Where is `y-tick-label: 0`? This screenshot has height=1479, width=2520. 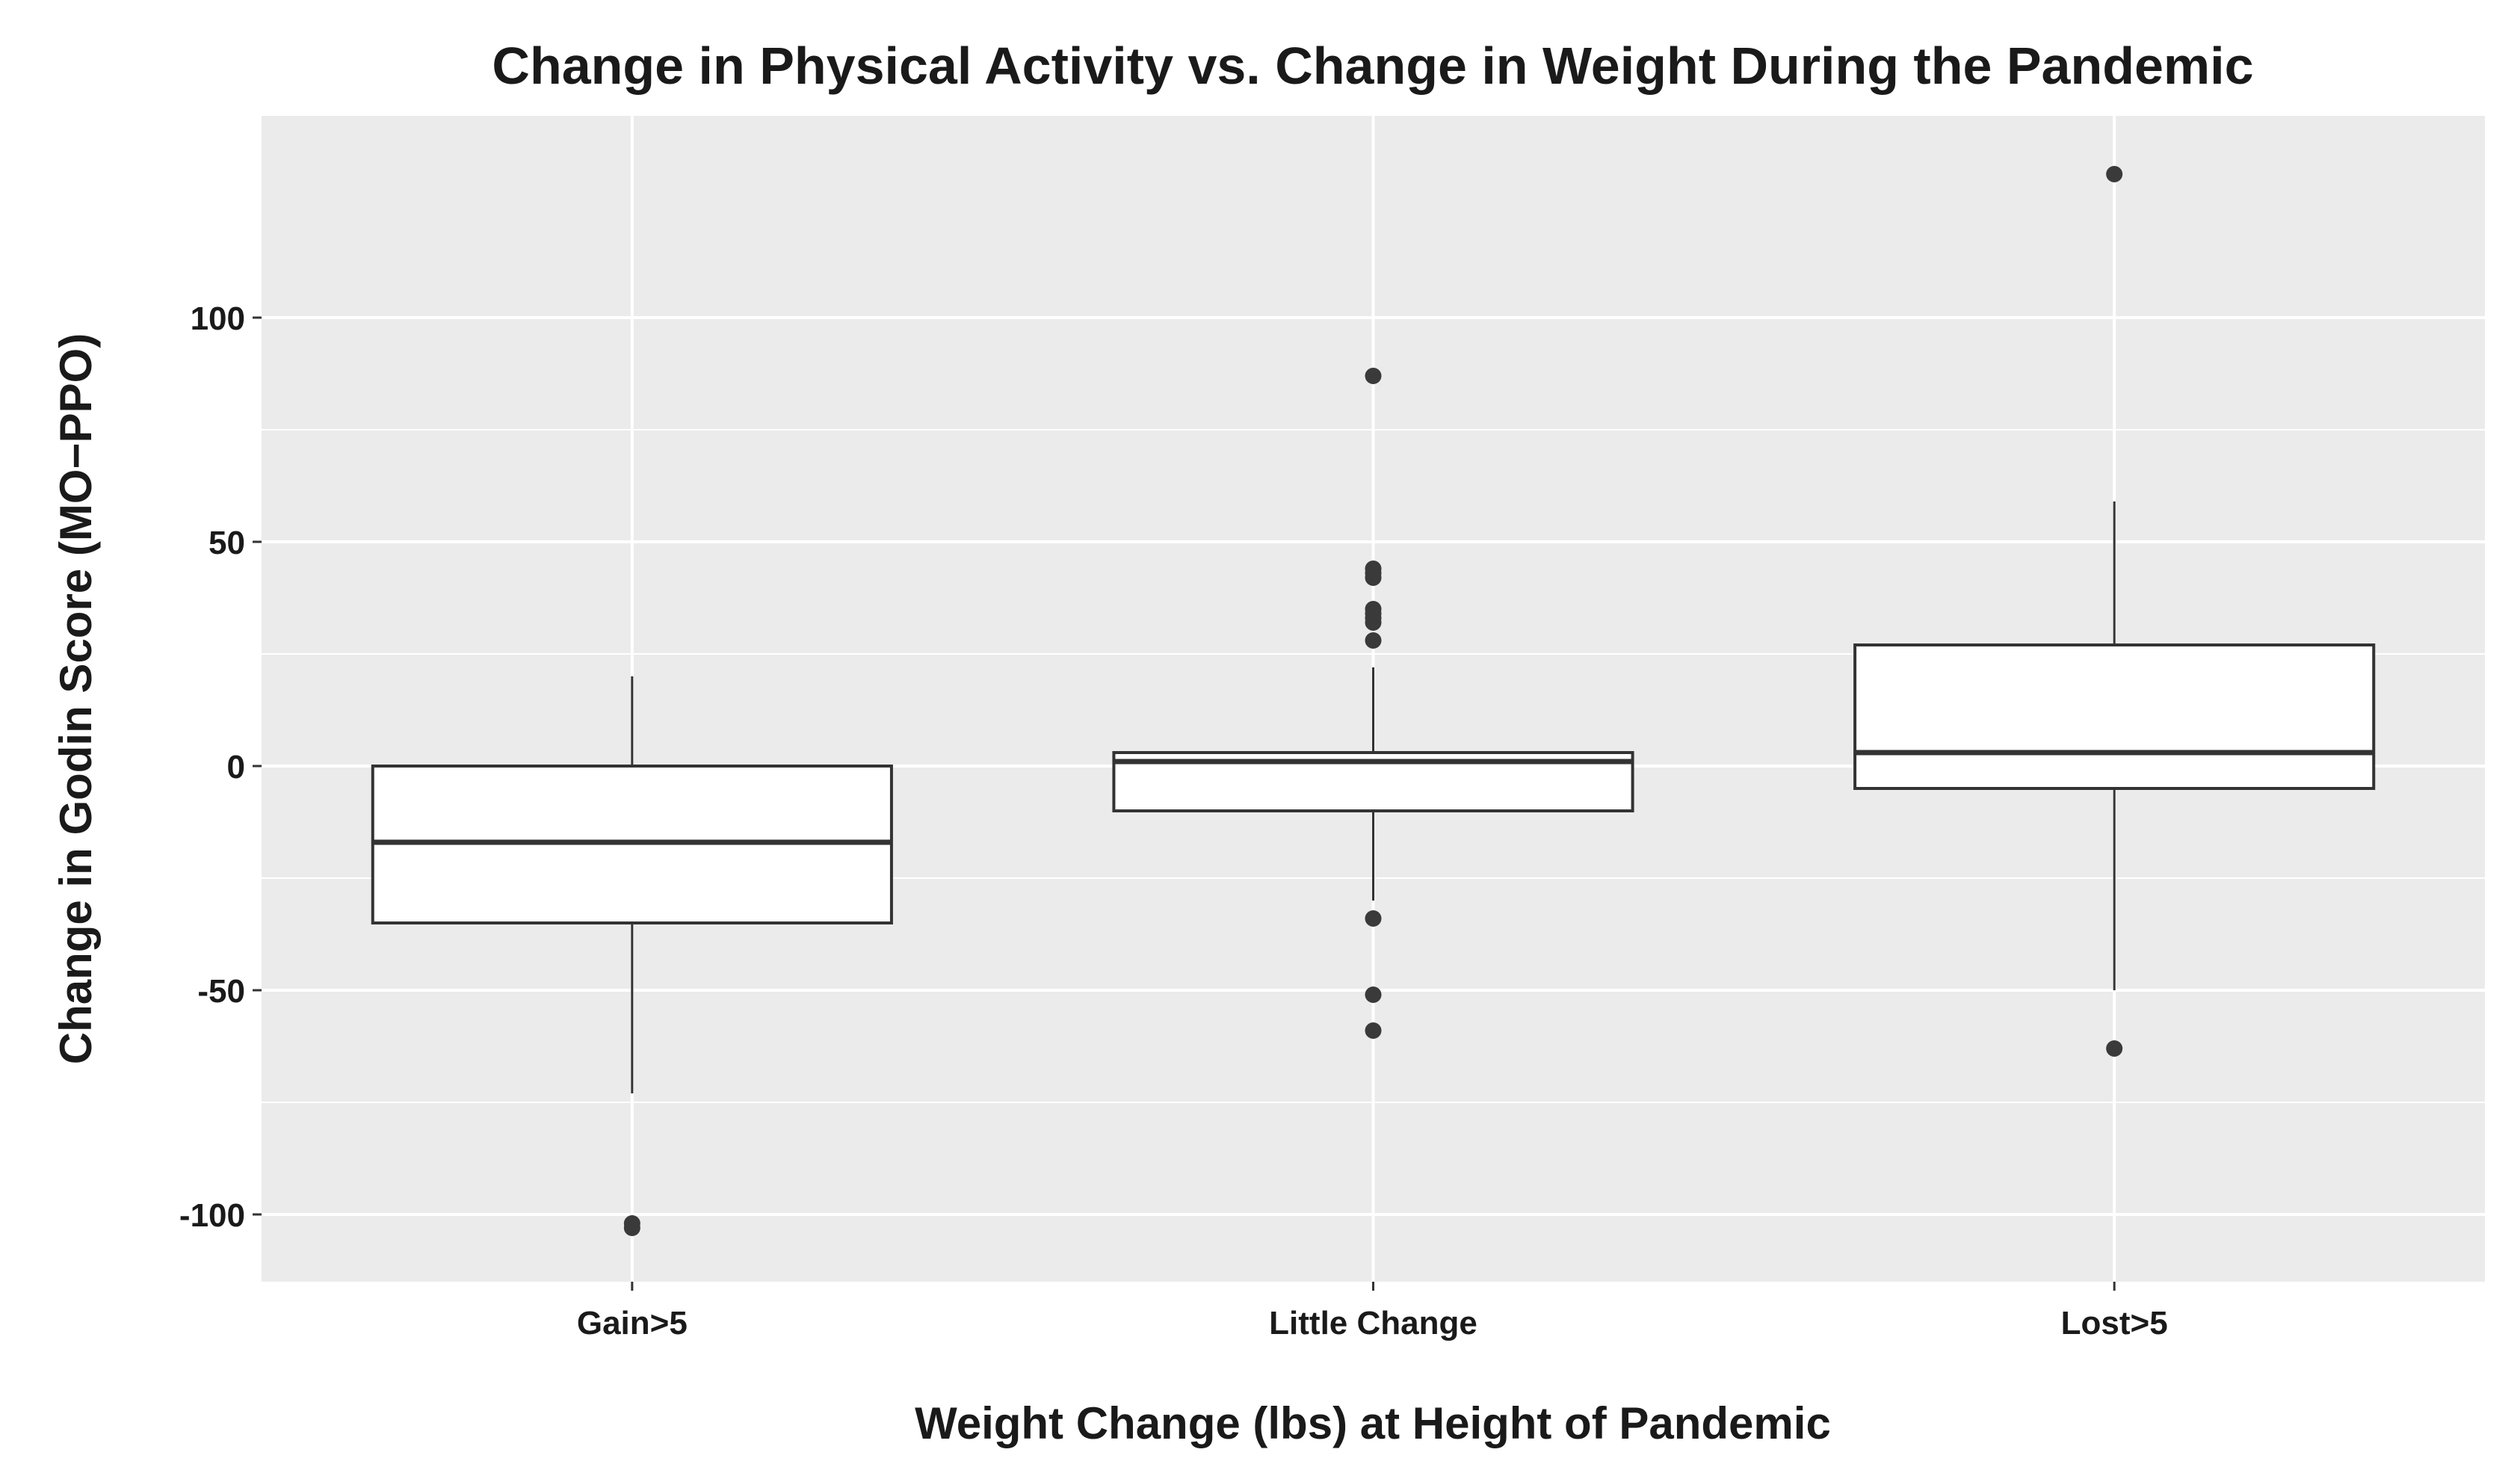 y-tick-label: 0 is located at coordinates (236, 767).